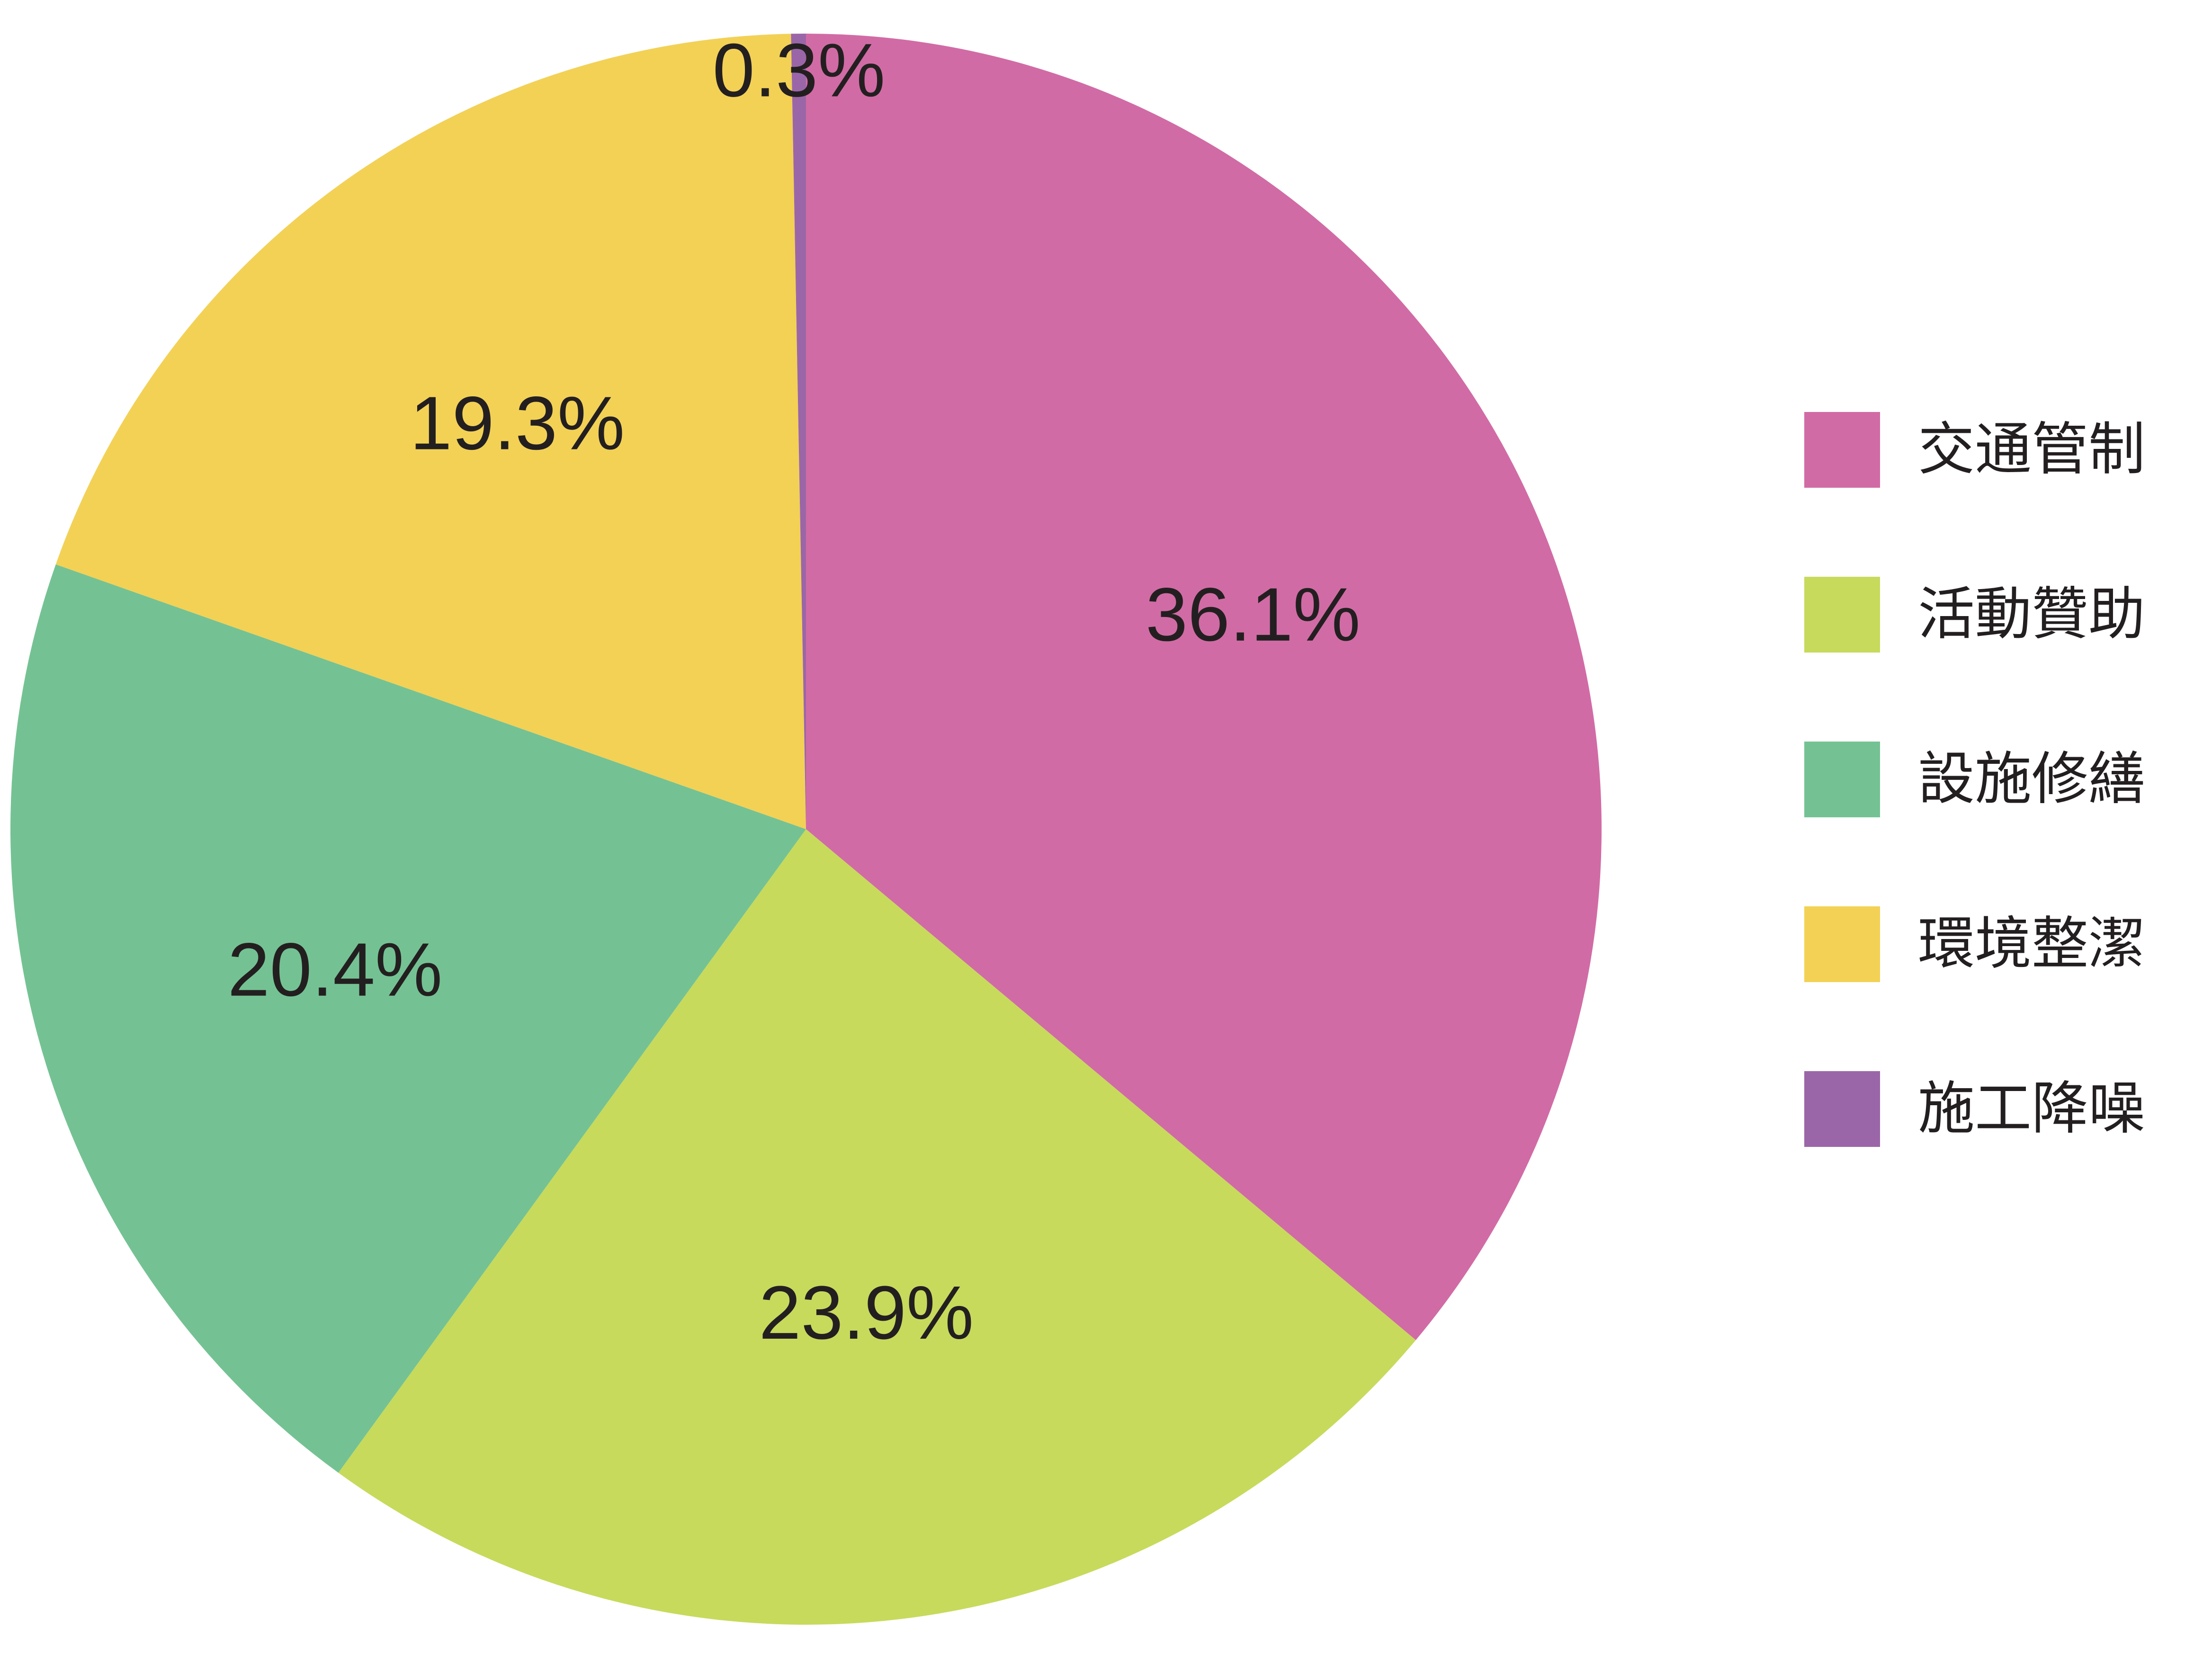  What do you see at coordinates (2031, 944) in the screenshot?
I see `legend-label: 環境整潔` at bounding box center [2031, 944].